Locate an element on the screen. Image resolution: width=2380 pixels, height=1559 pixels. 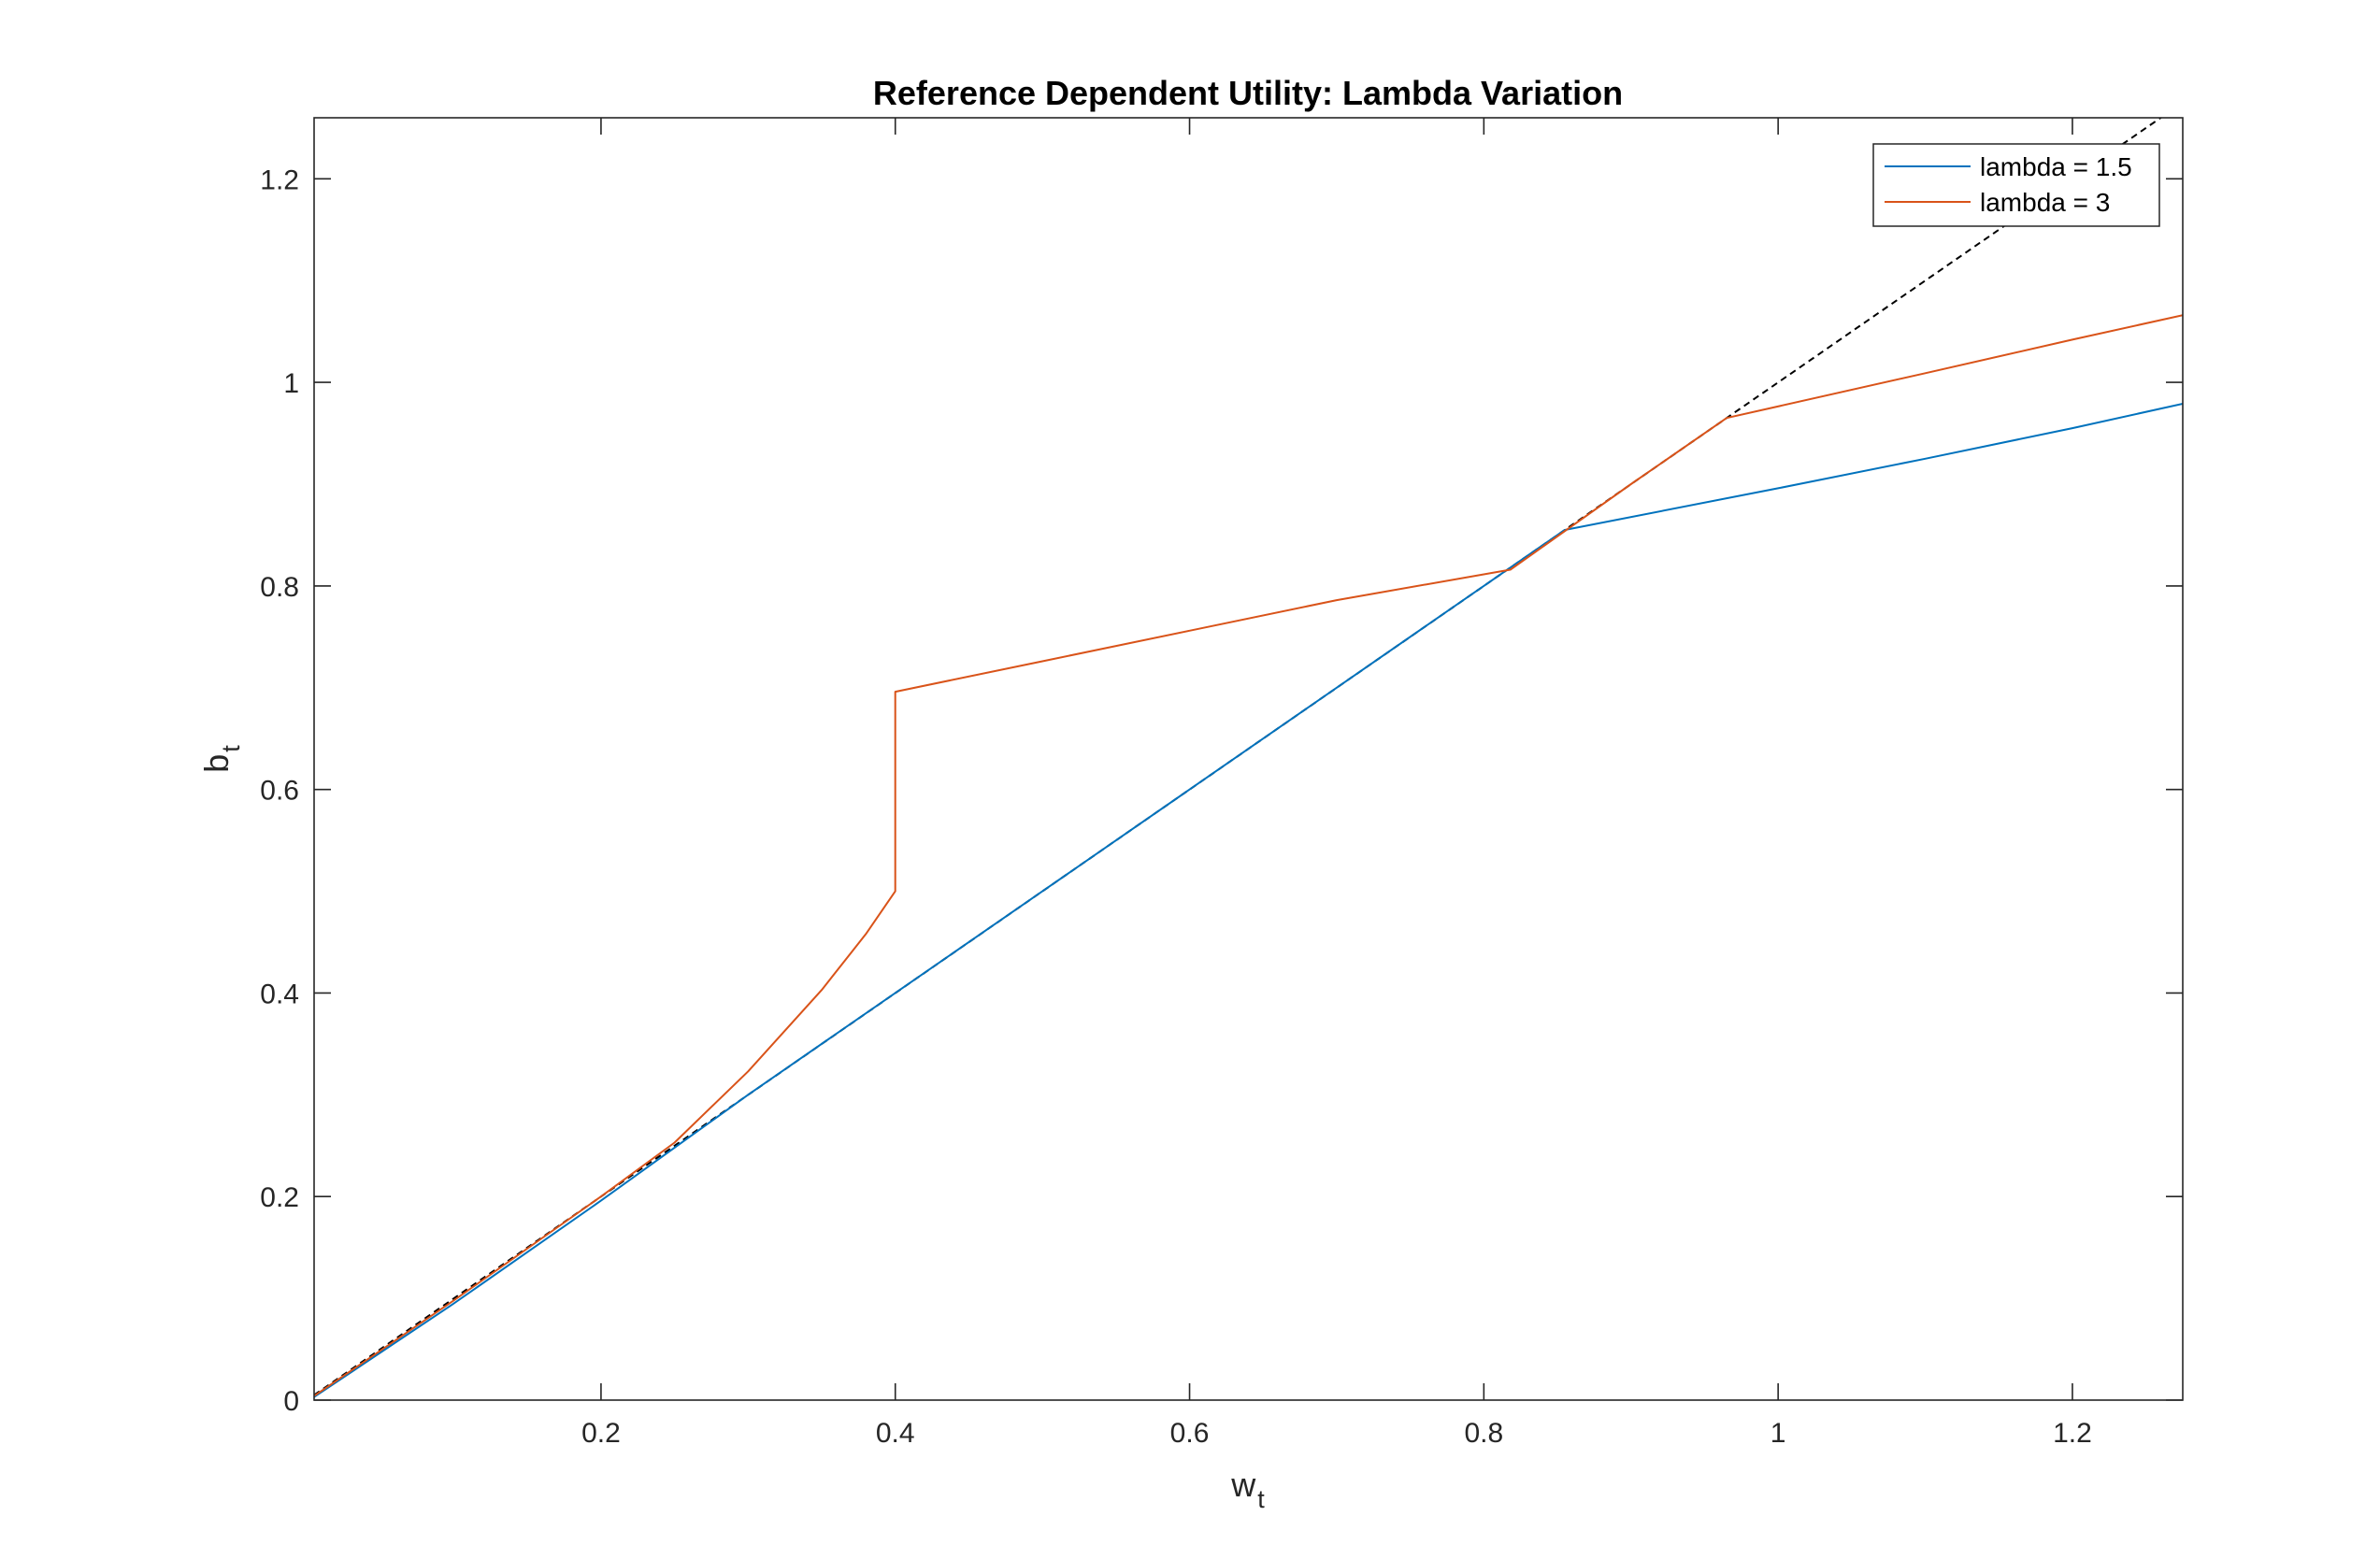
x-tick-label: 0.6 is located at coordinates (1190, 1433).